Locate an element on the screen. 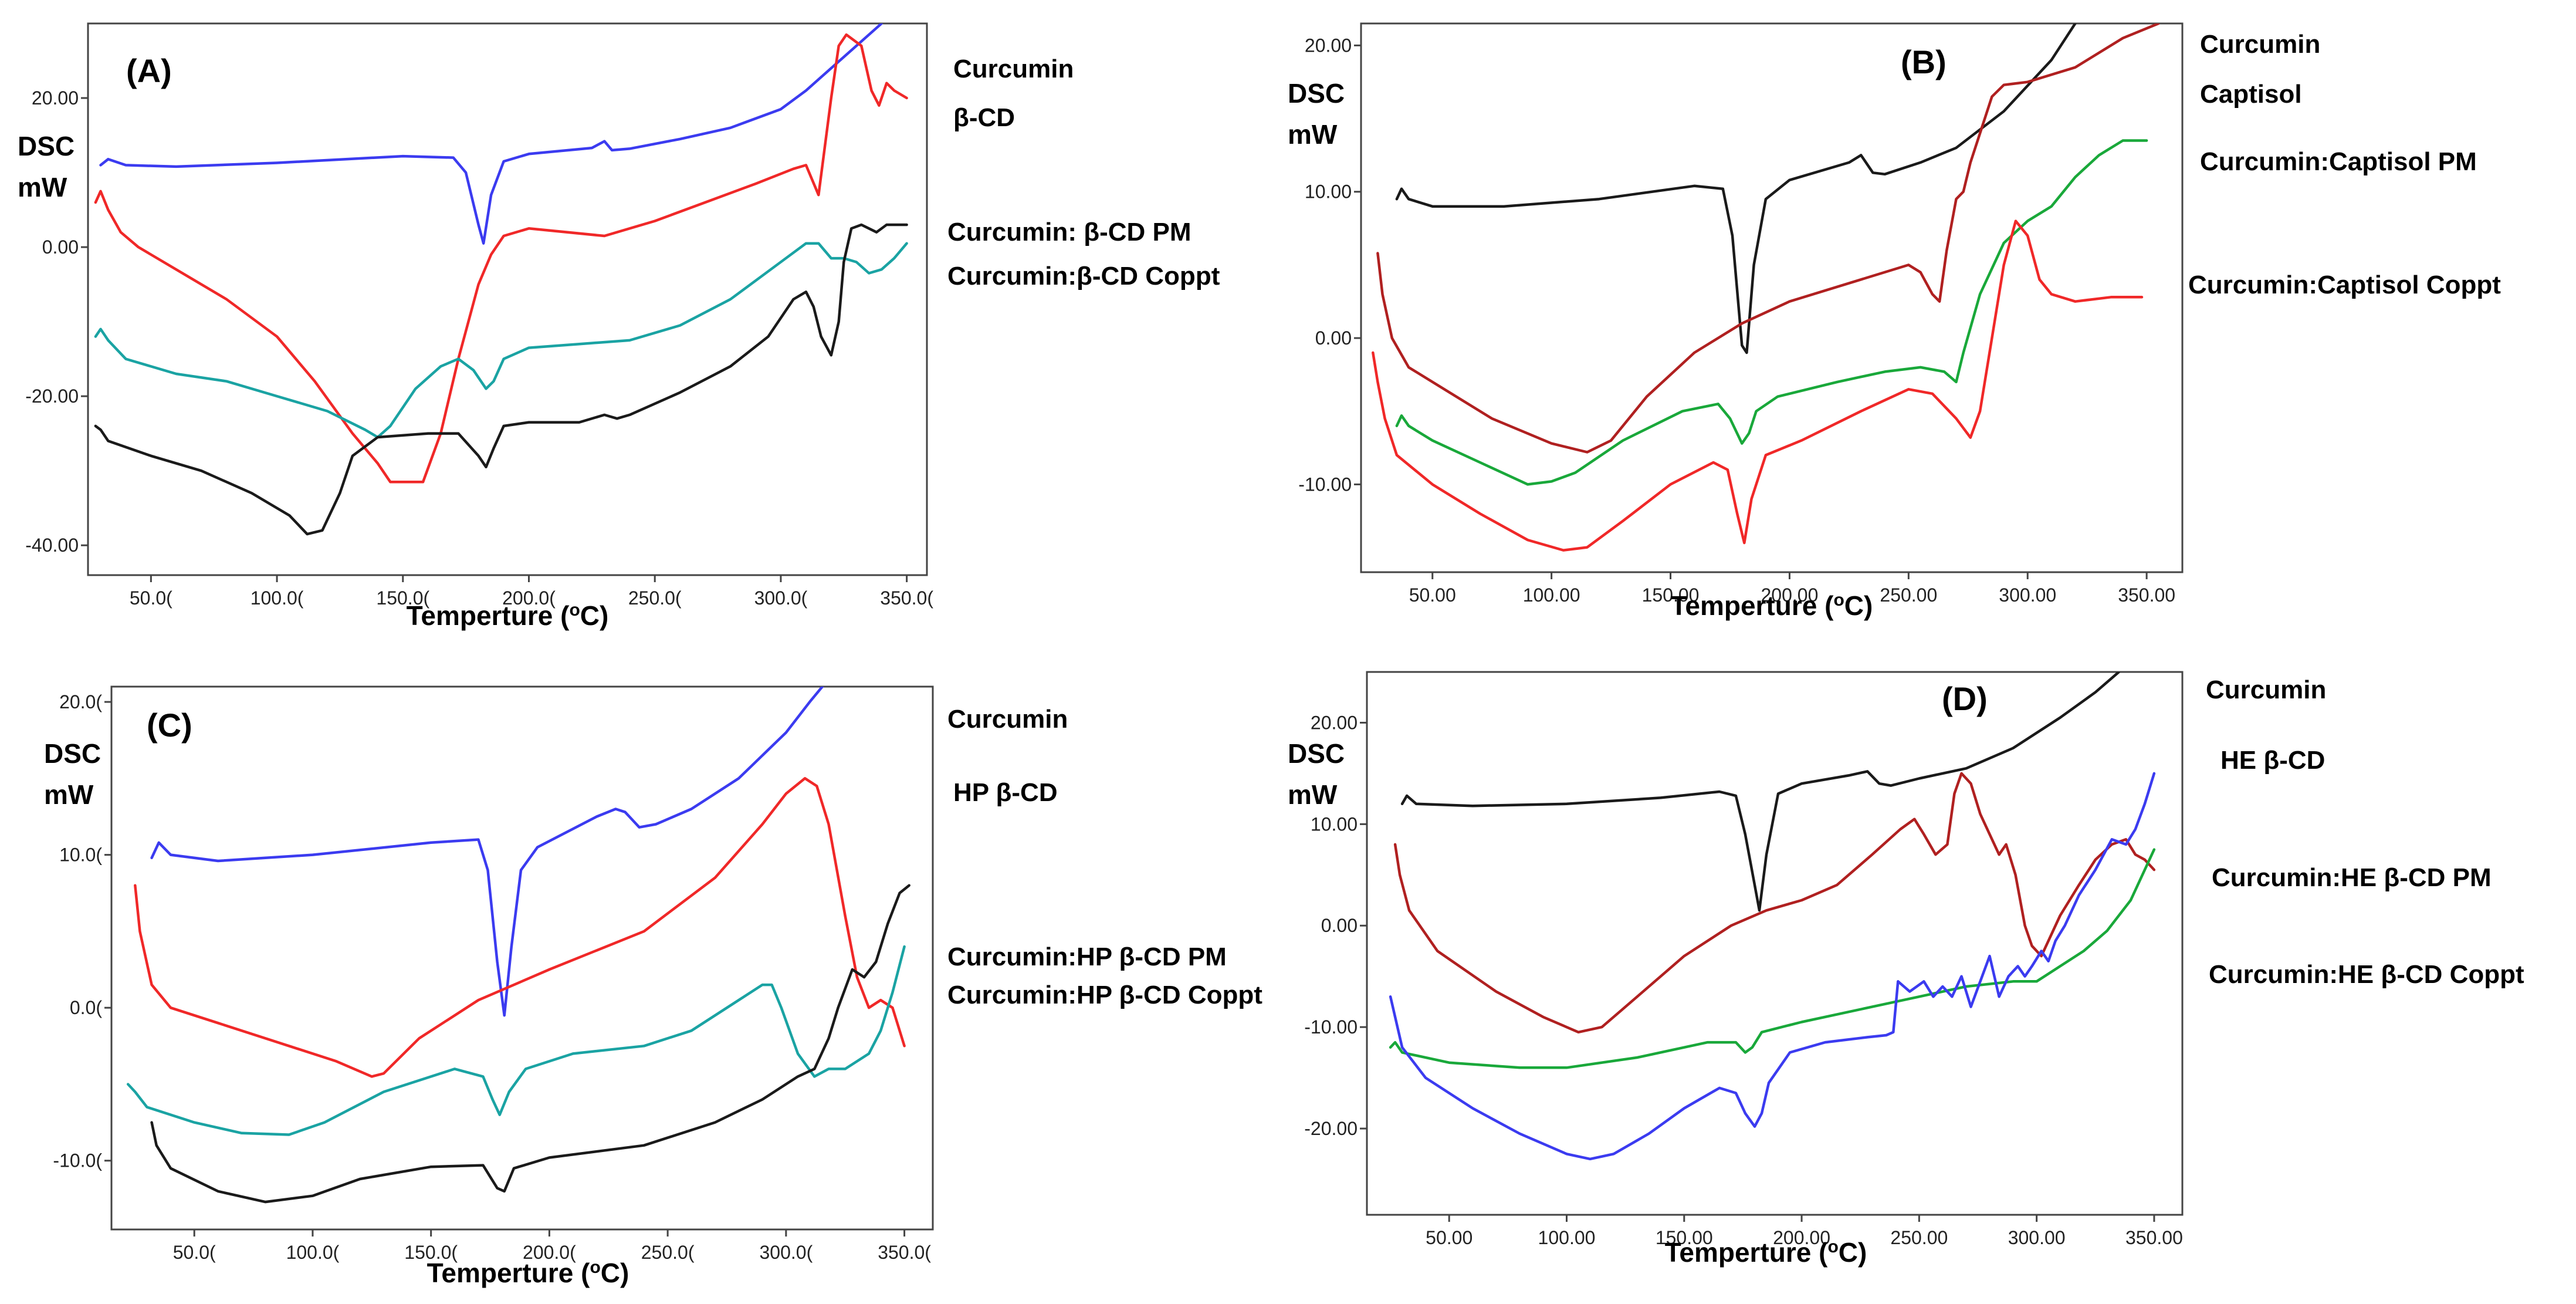 The height and width of the screenshot is (1304, 2576). x-tick-label-d: 100.00 is located at coordinates (1567, 1237).